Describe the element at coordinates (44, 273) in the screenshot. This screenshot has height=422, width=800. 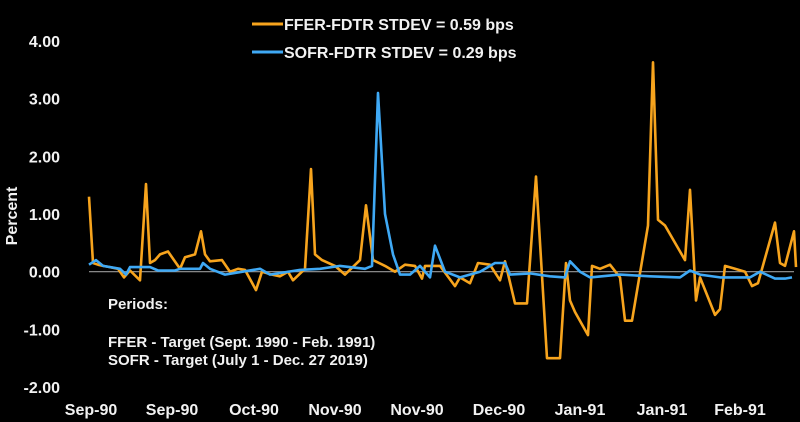
I see `y-tick-label: 0.00` at that location.